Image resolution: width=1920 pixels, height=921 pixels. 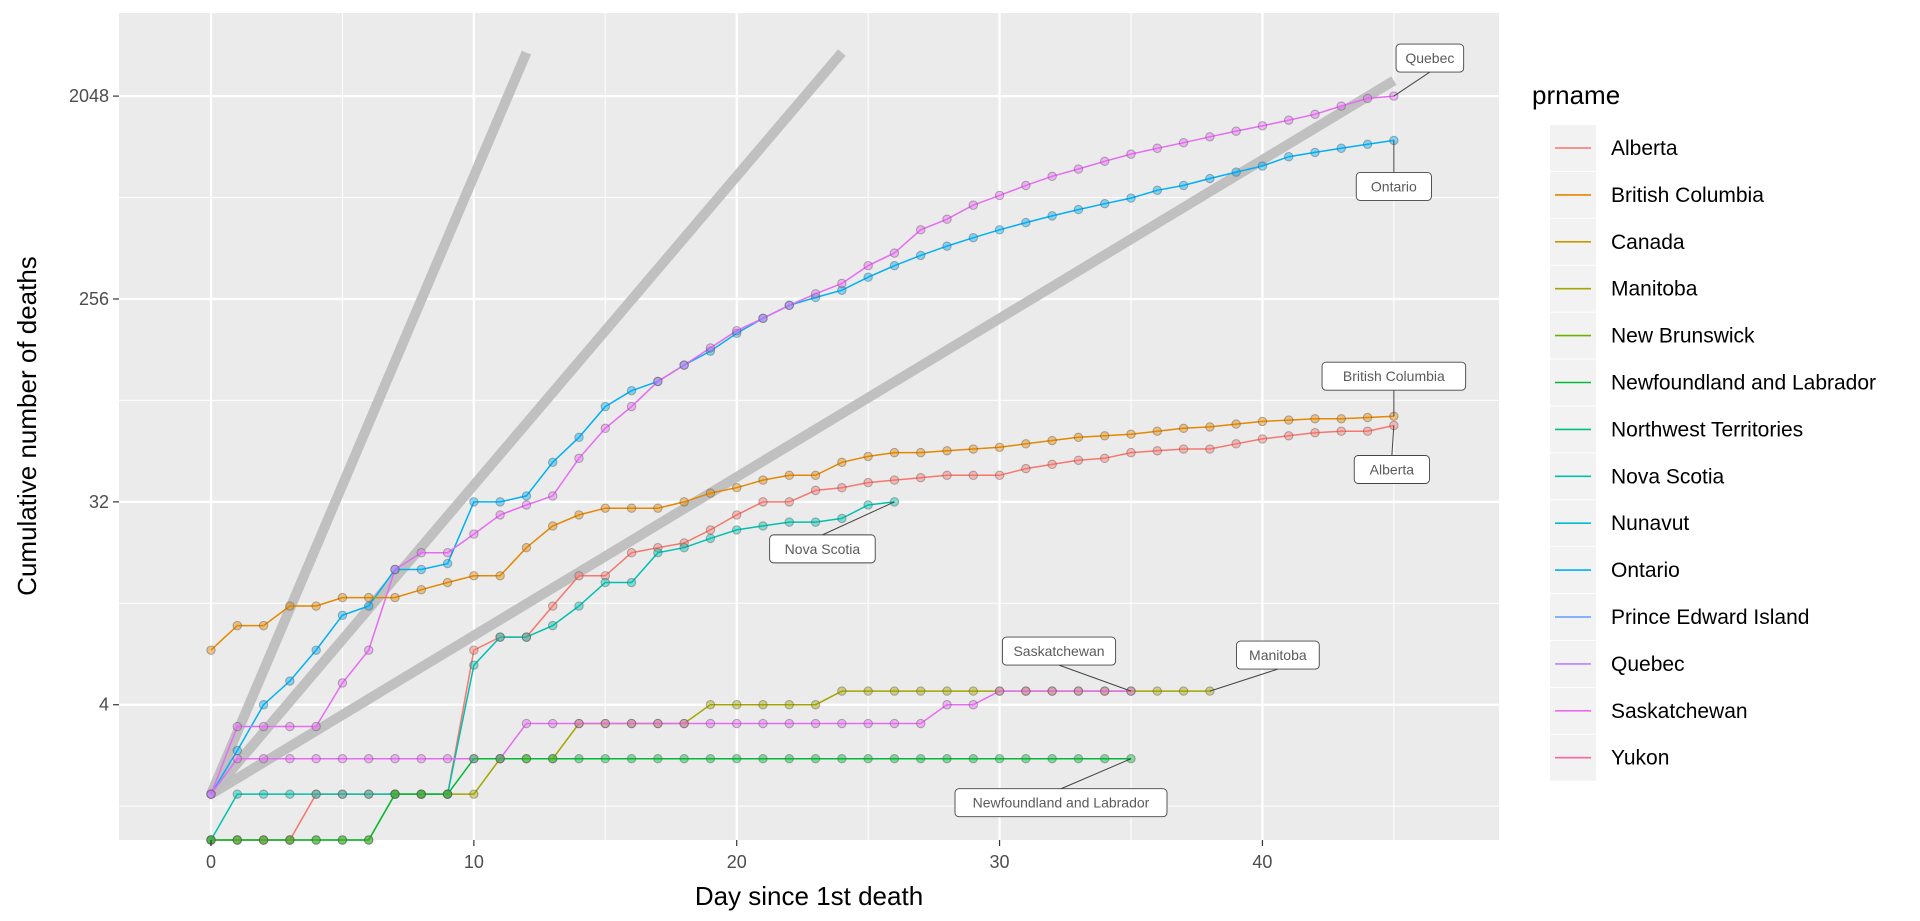 I want to click on callout-label: Quebec, so click(x=1429, y=58).